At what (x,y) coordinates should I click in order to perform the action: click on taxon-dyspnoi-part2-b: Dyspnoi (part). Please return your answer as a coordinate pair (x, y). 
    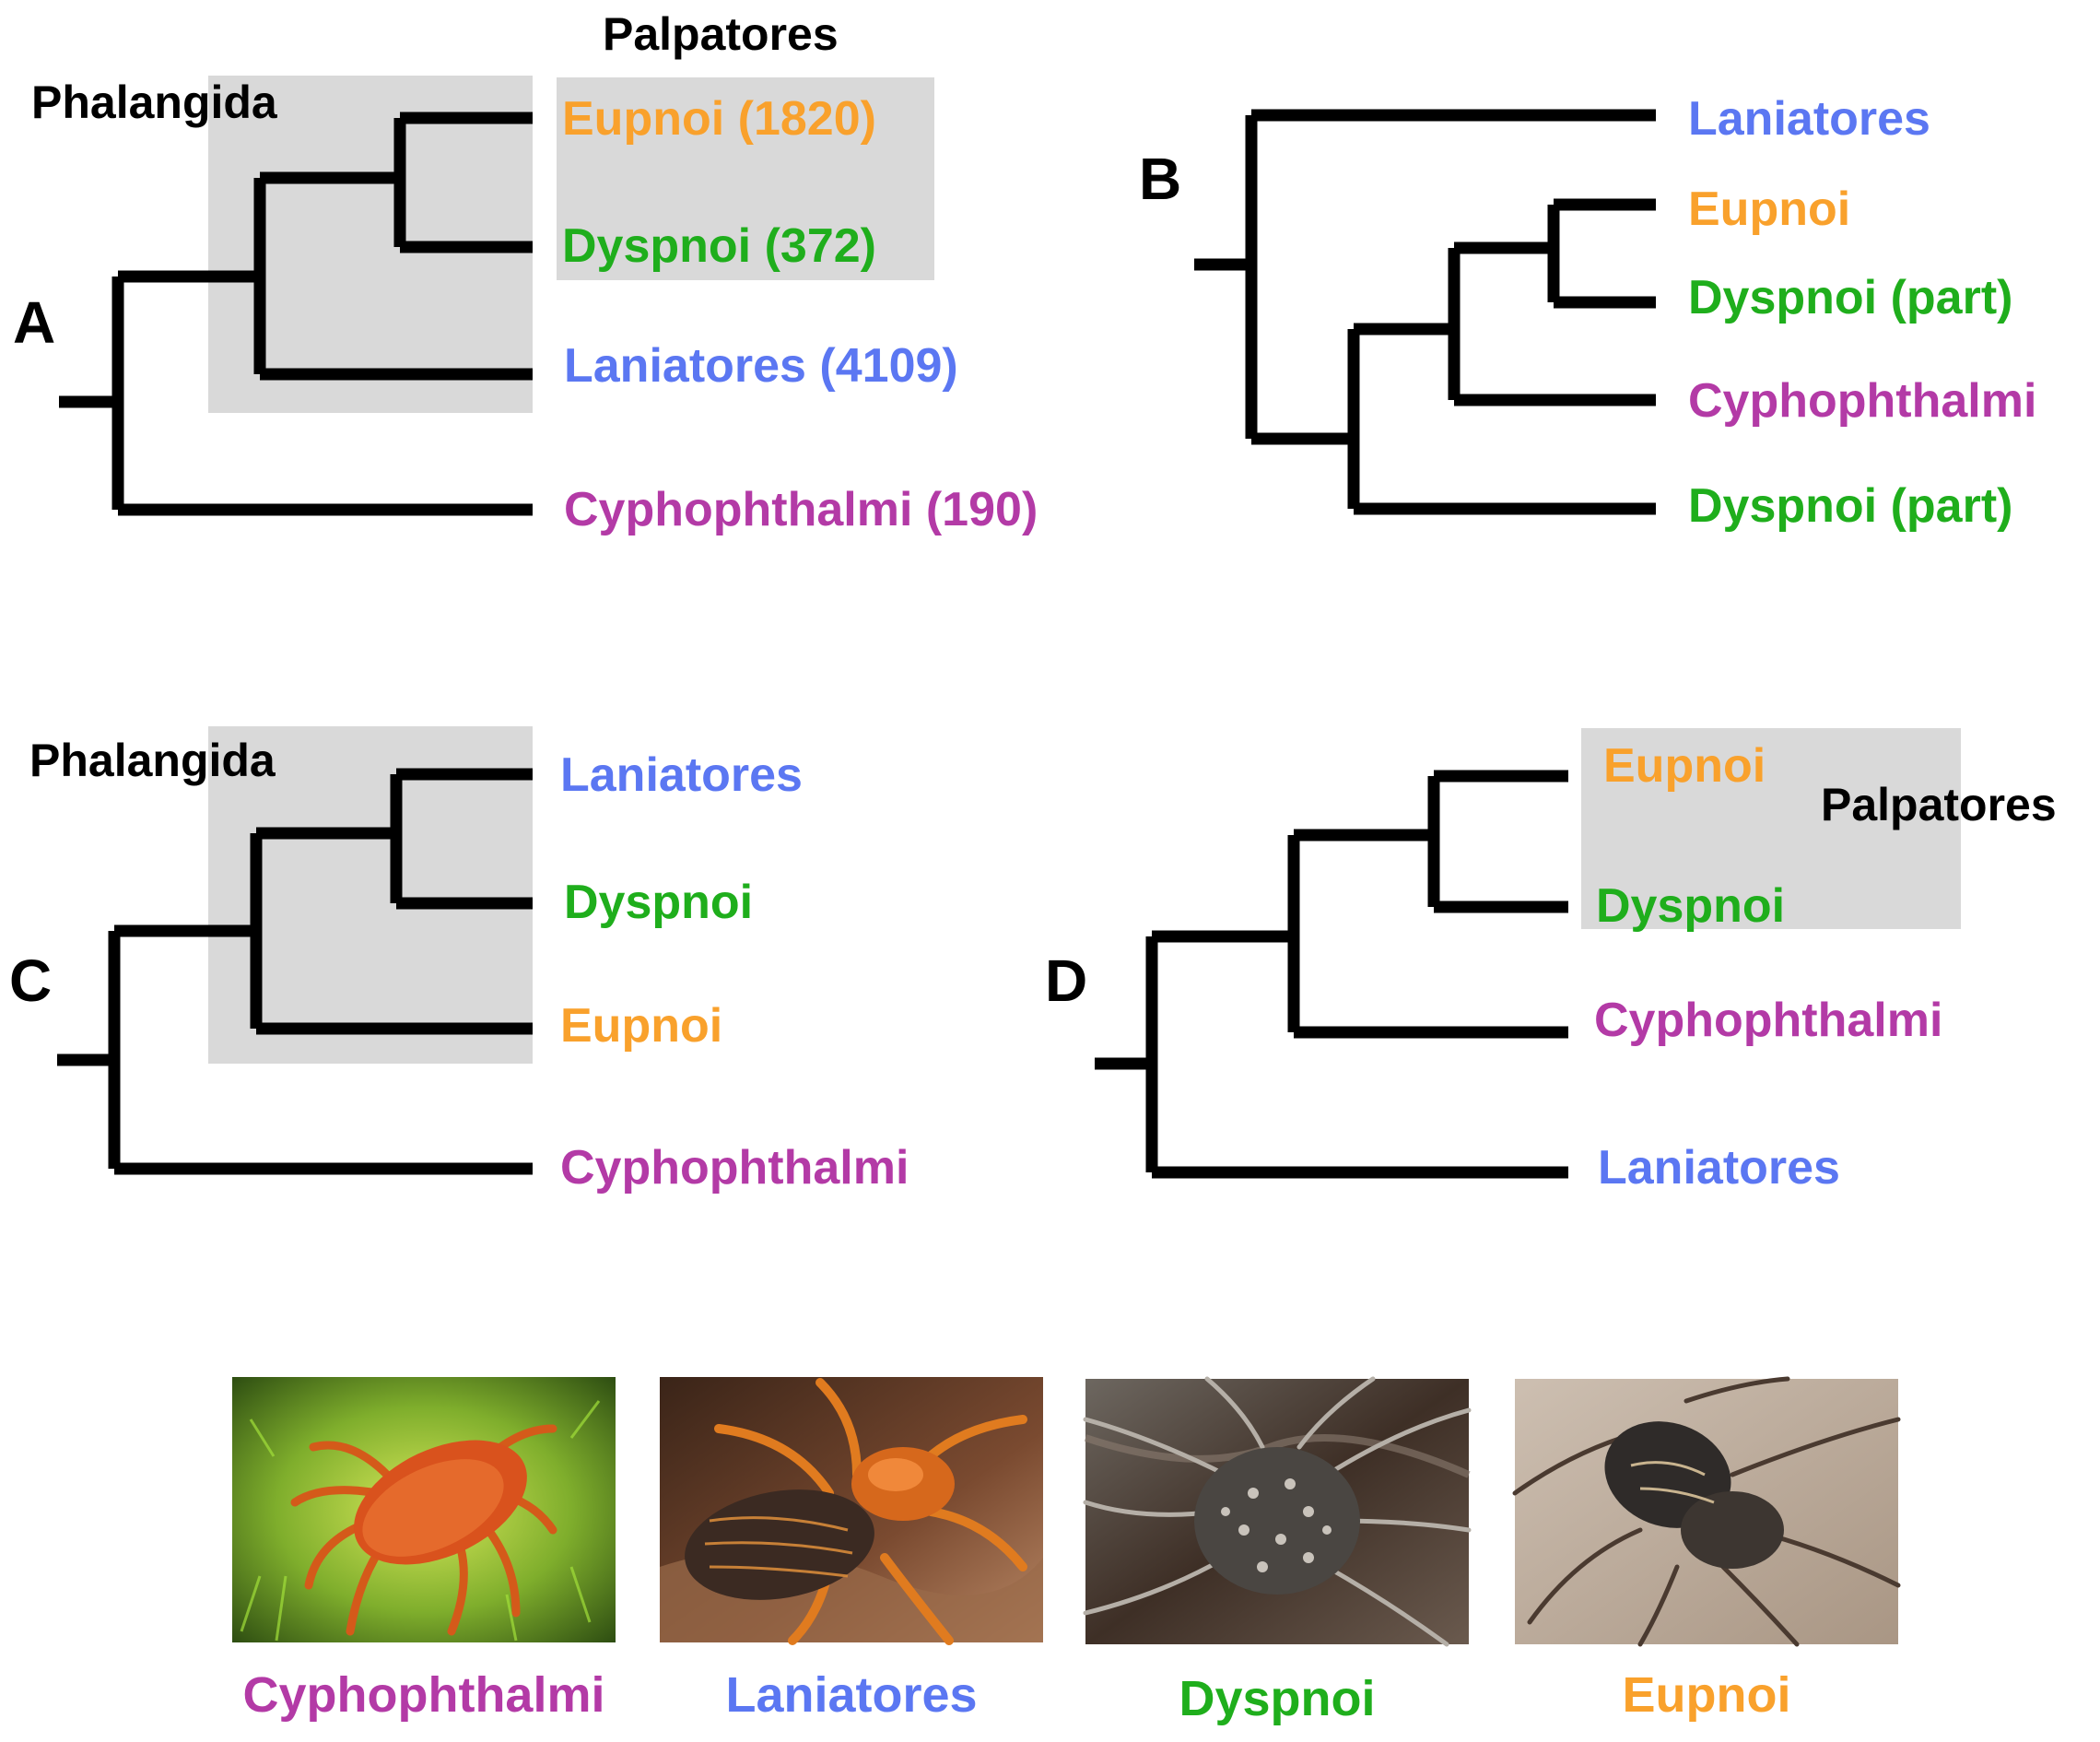
    Looking at the image, I should click on (1850, 506).